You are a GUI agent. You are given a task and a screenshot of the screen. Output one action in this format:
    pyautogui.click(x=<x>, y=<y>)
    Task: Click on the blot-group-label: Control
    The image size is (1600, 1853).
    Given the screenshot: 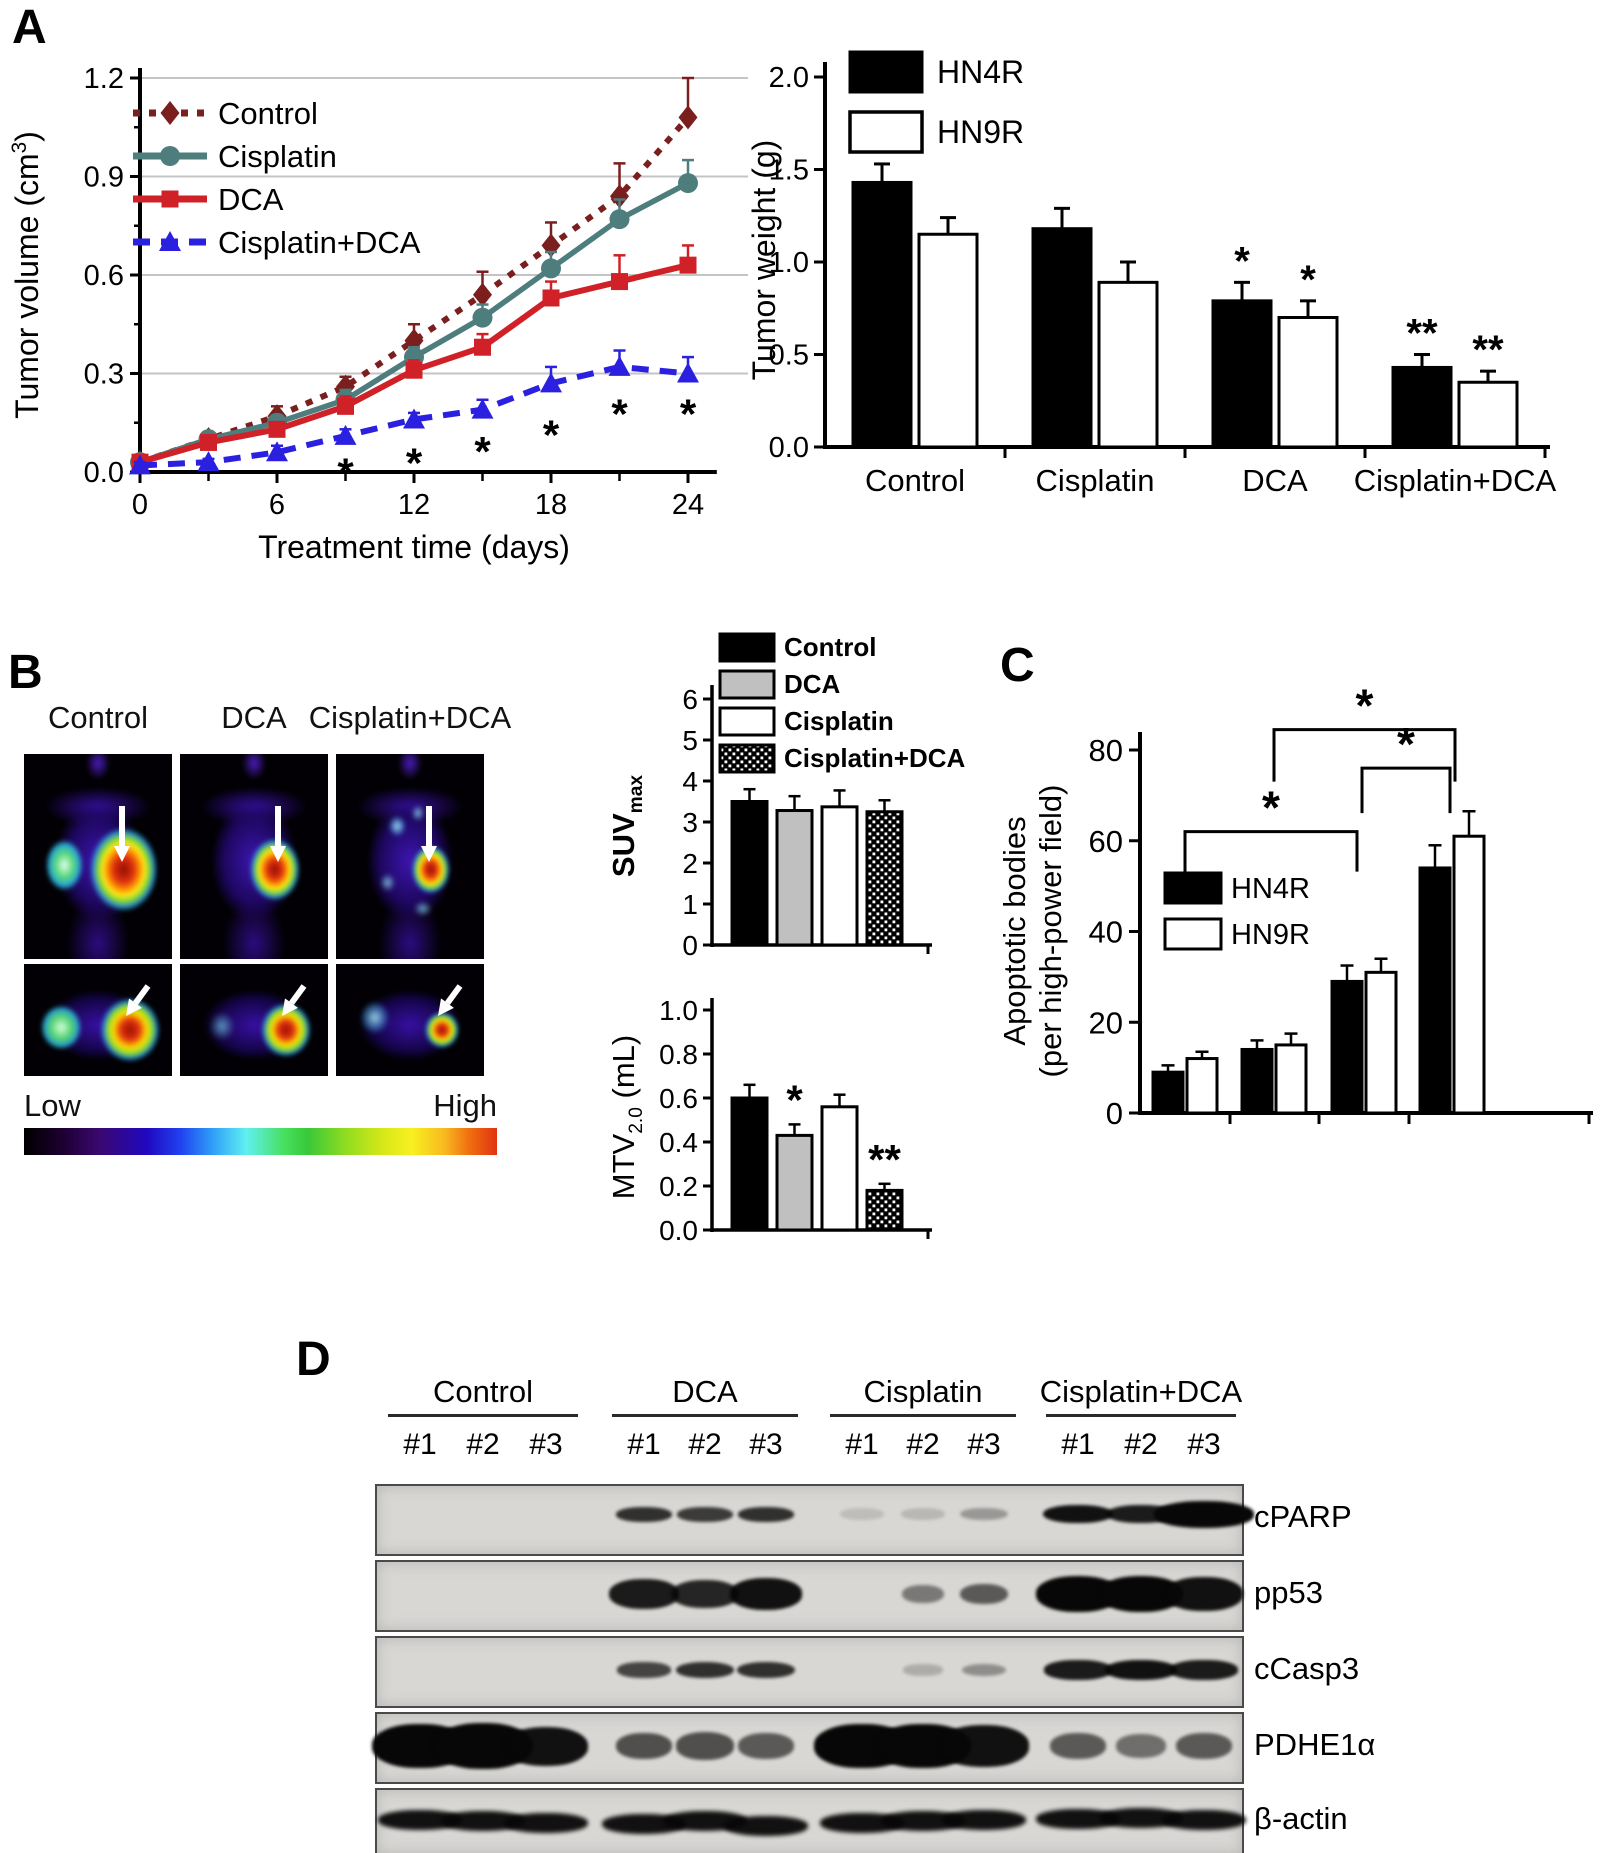 What is the action you would take?
    pyautogui.click(x=483, y=1391)
    